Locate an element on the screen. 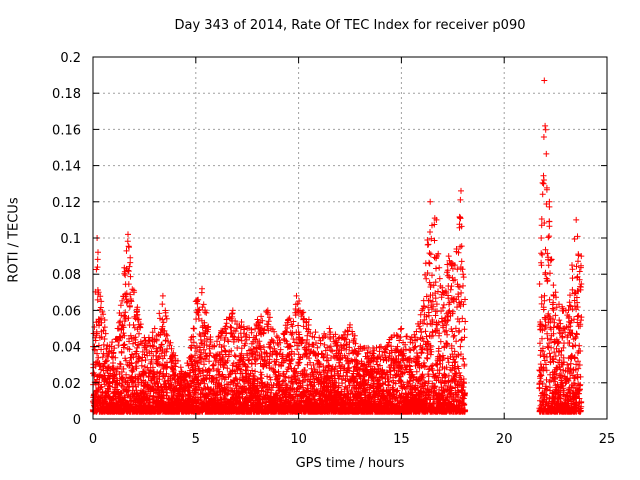  x-tick-label: 20 is located at coordinates (504, 439).